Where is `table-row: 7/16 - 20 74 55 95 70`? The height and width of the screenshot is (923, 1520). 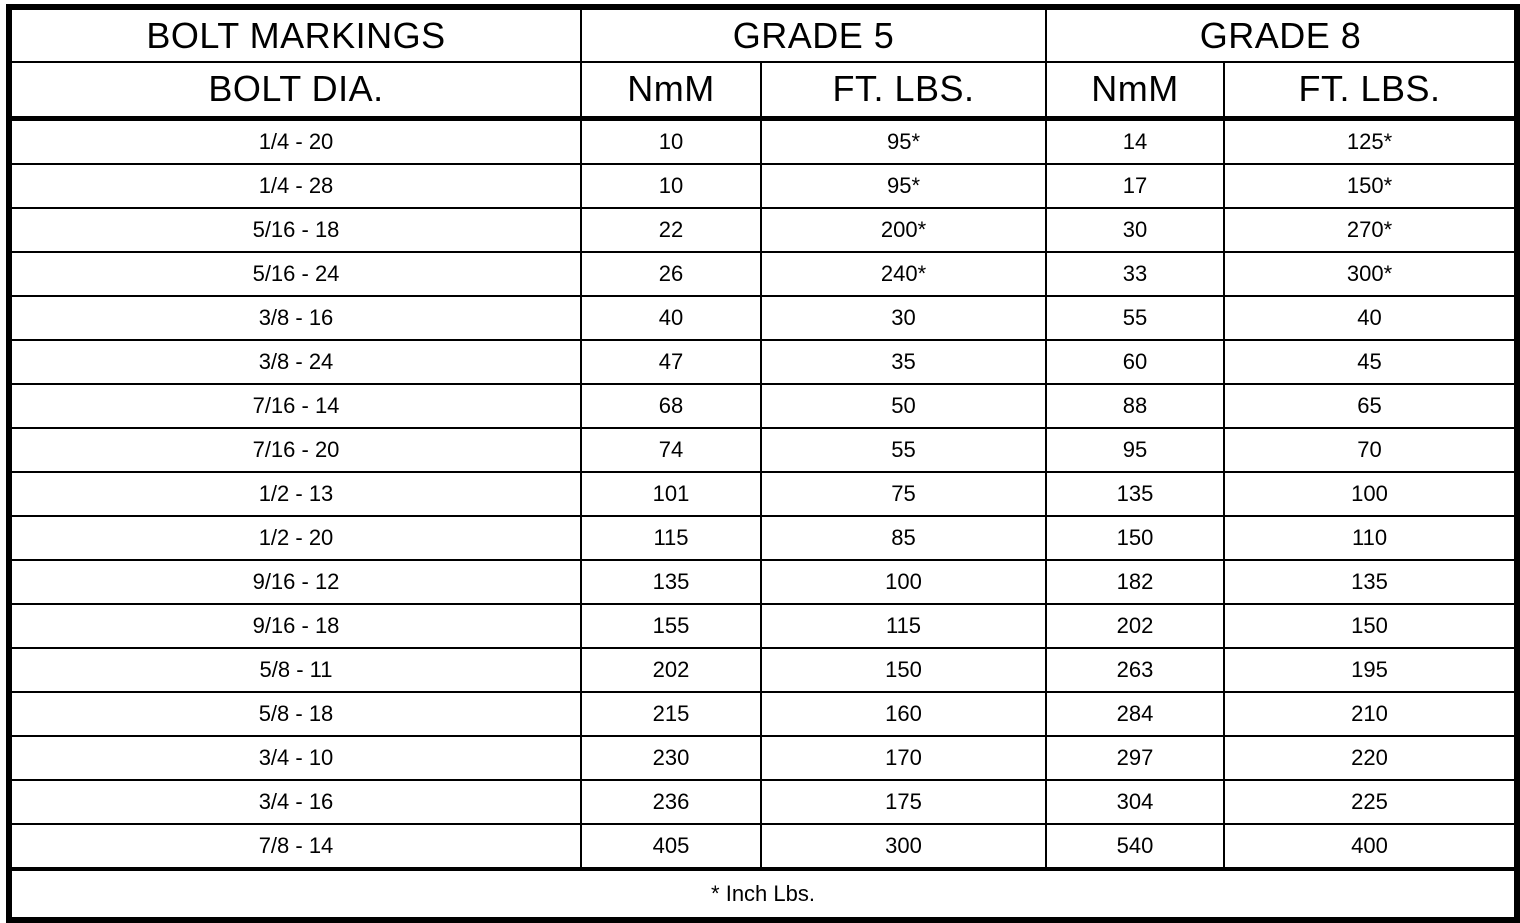 table-row: 7/16 - 20 74 55 95 70 is located at coordinates (763, 449).